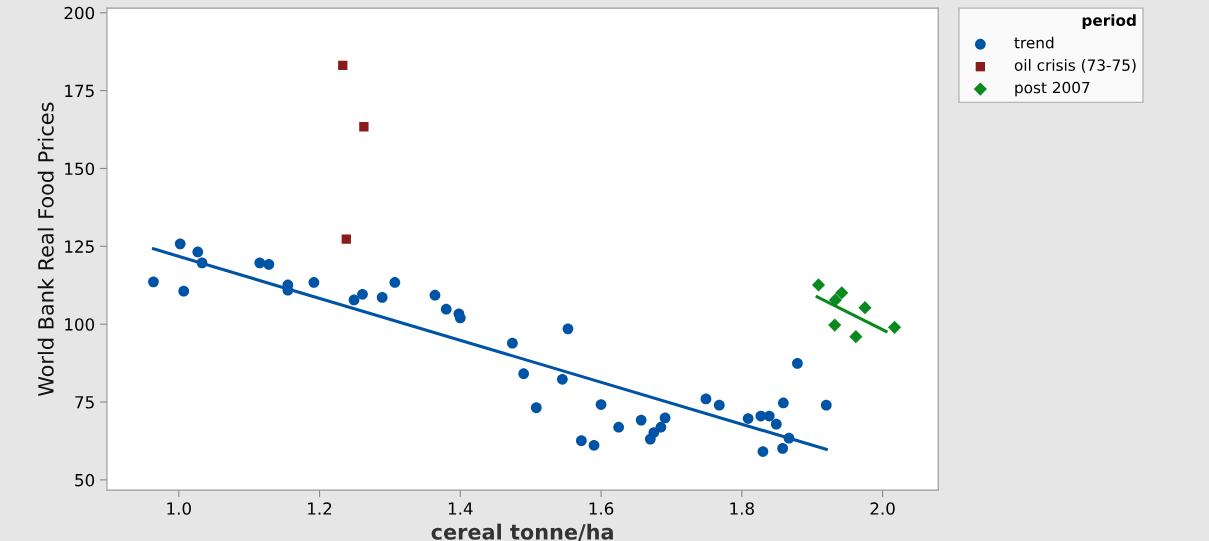 The image size is (1209, 541). What do you see at coordinates (80, 169) in the screenshot?
I see `y-tick-label: 150` at bounding box center [80, 169].